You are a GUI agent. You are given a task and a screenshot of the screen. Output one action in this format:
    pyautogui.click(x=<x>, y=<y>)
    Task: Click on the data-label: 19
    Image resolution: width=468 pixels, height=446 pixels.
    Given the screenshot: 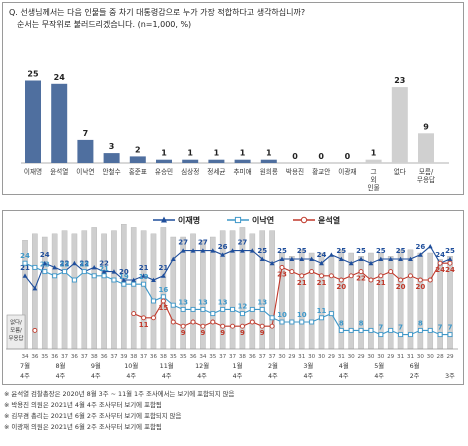 What is the action you would take?
    pyautogui.click(x=124, y=277)
    